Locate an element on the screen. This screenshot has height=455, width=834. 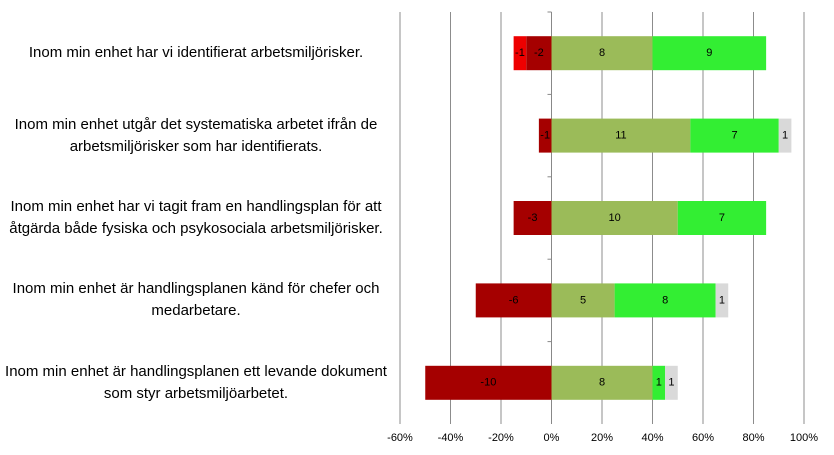
data-label: -6 is located at coordinates (514, 300).